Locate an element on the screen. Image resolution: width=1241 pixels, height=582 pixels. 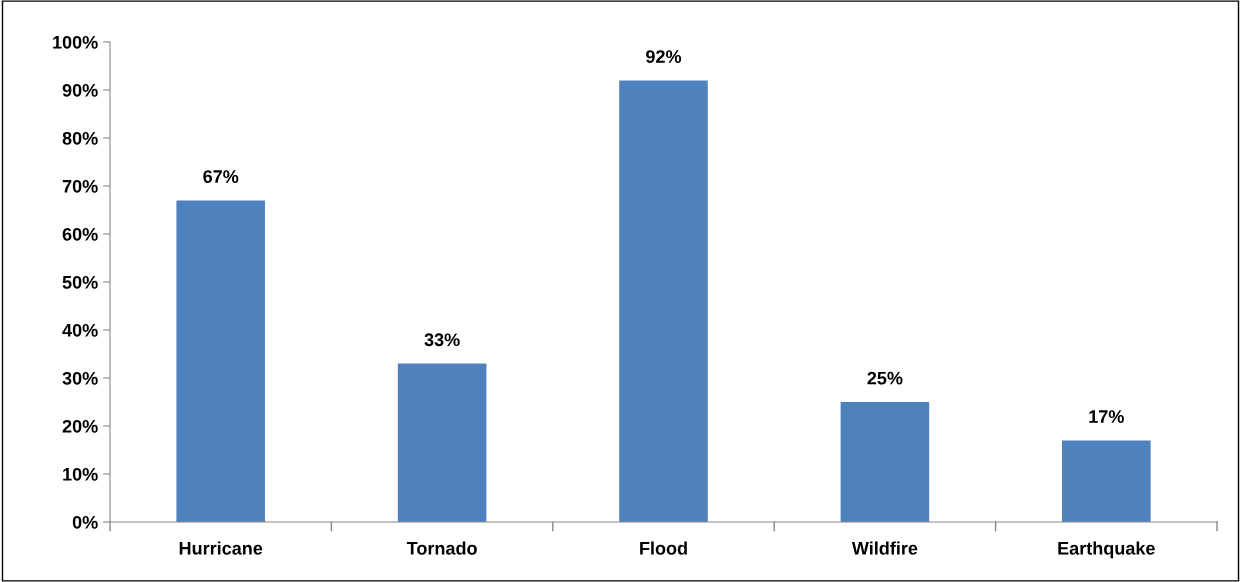
data-label: 92% is located at coordinates (664, 56).